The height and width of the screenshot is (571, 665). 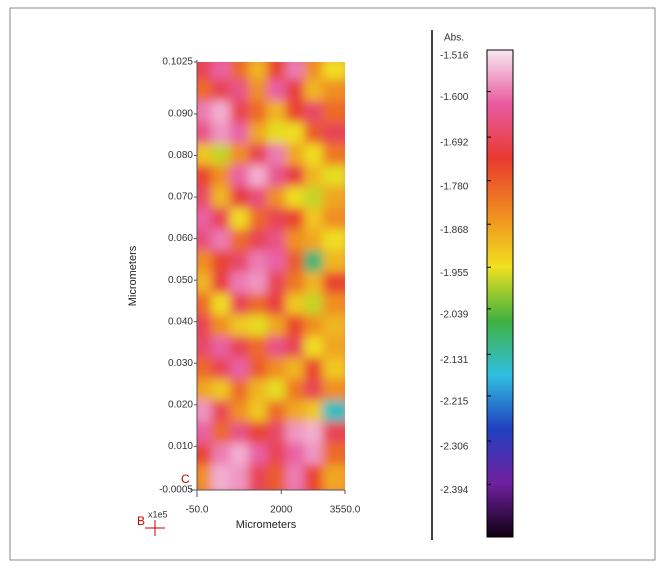 I want to click on colorbar-tick-label: -1.868, so click(x=454, y=230).